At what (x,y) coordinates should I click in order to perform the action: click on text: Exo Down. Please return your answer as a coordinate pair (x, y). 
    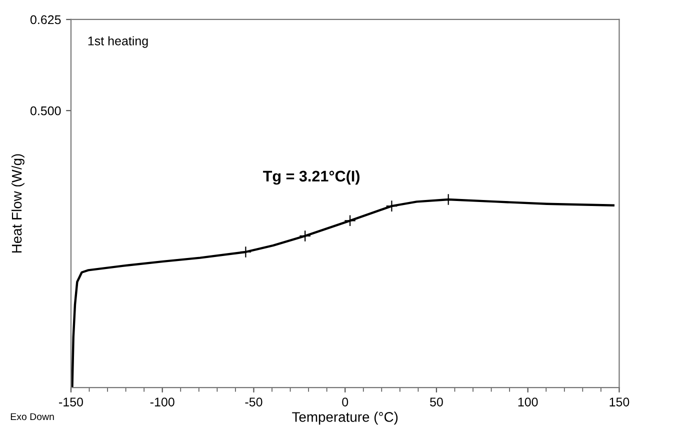
    Looking at the image, I should click on (32, 416).